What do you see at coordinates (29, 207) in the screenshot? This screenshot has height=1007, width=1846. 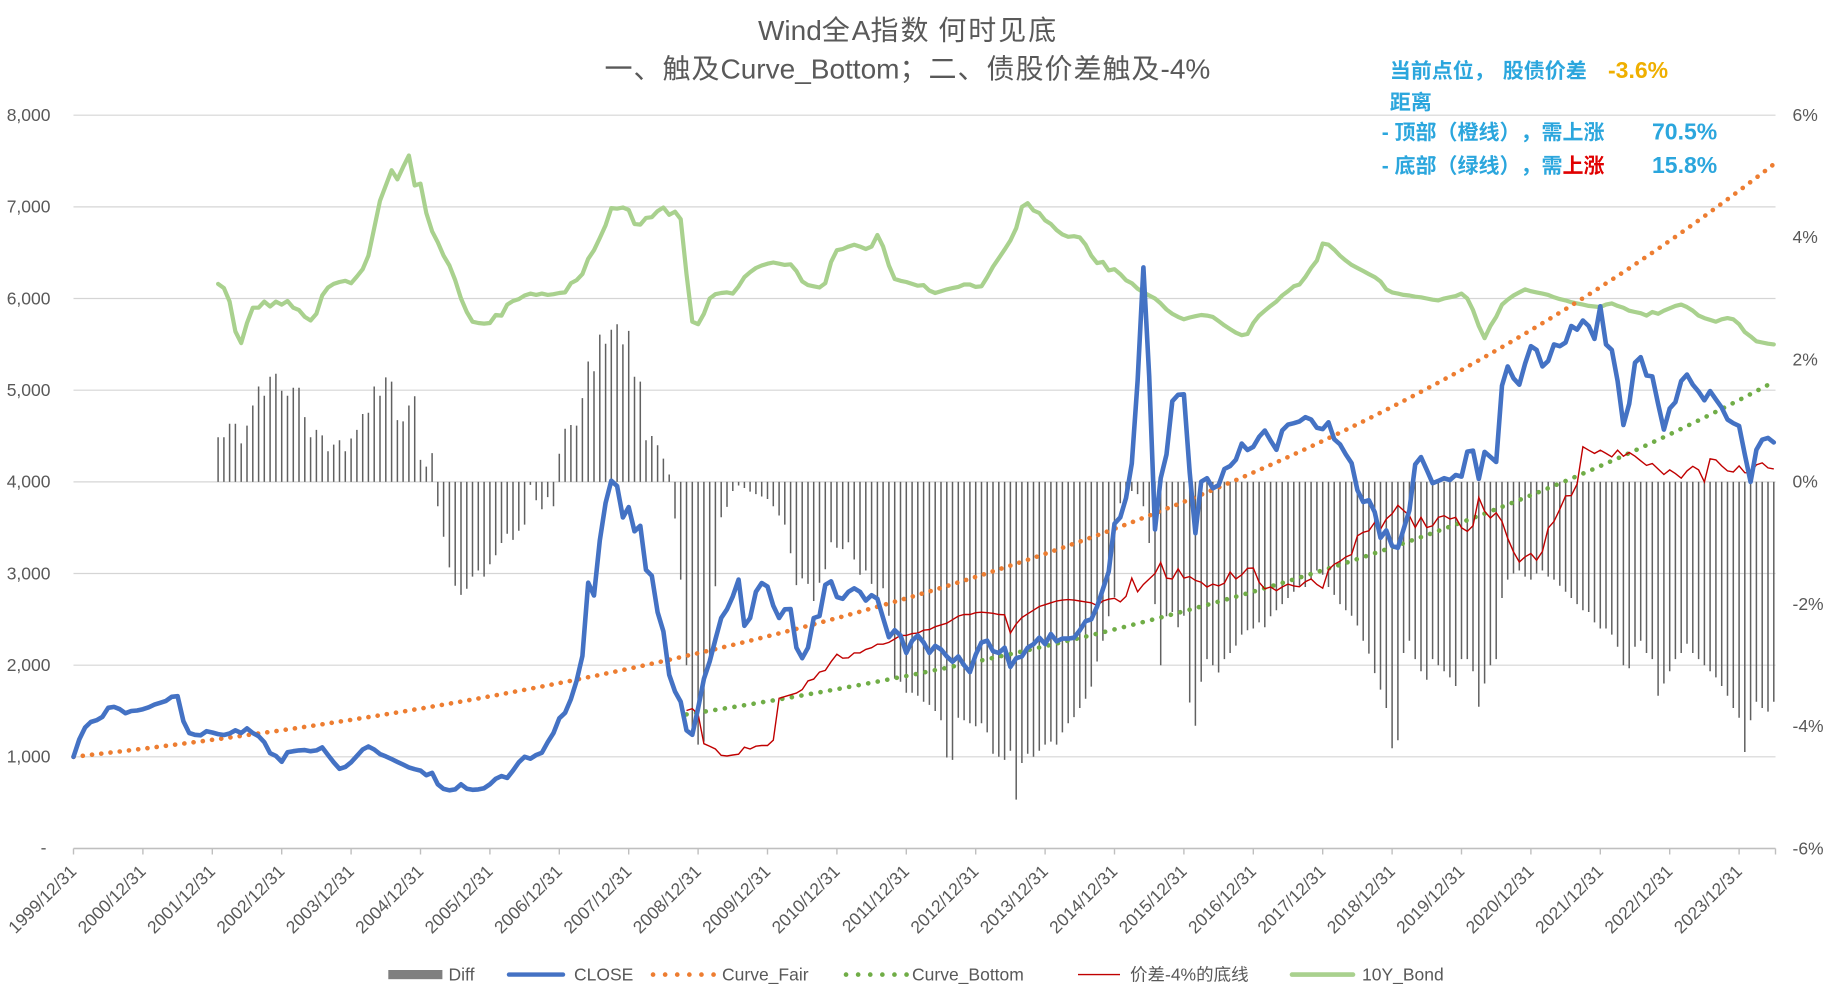 I see `svg-text: 7,000` at bounding box center [29, 207].